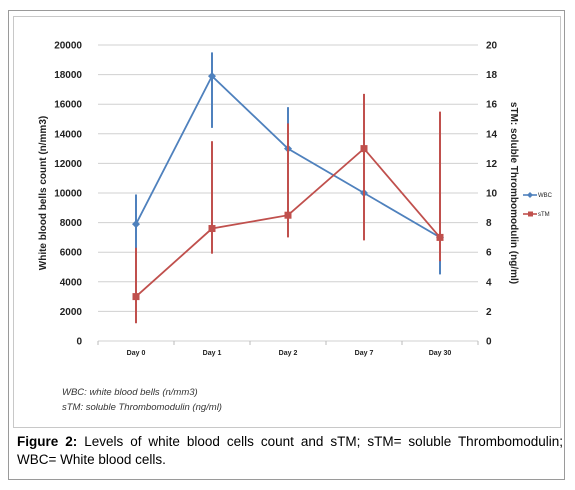  I want to click on note-stm: sTM: soluble Thrombomodulin (ng/ml), so click(142, 407).